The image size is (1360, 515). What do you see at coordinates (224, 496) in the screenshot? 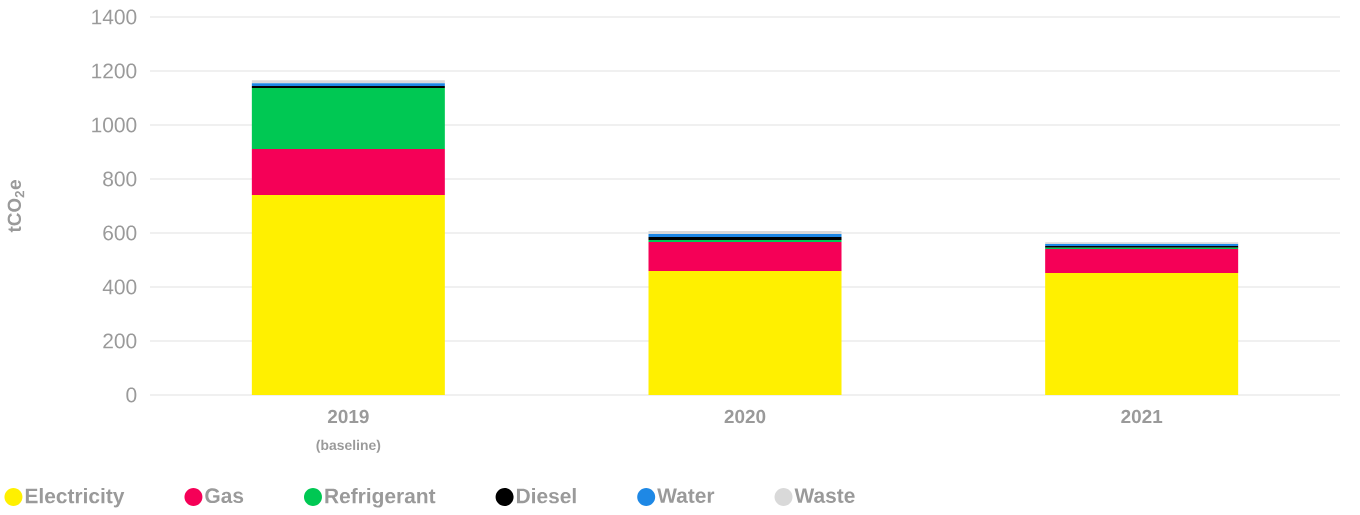
I see `legend-label: Gas` at bounding box center [224, 496].